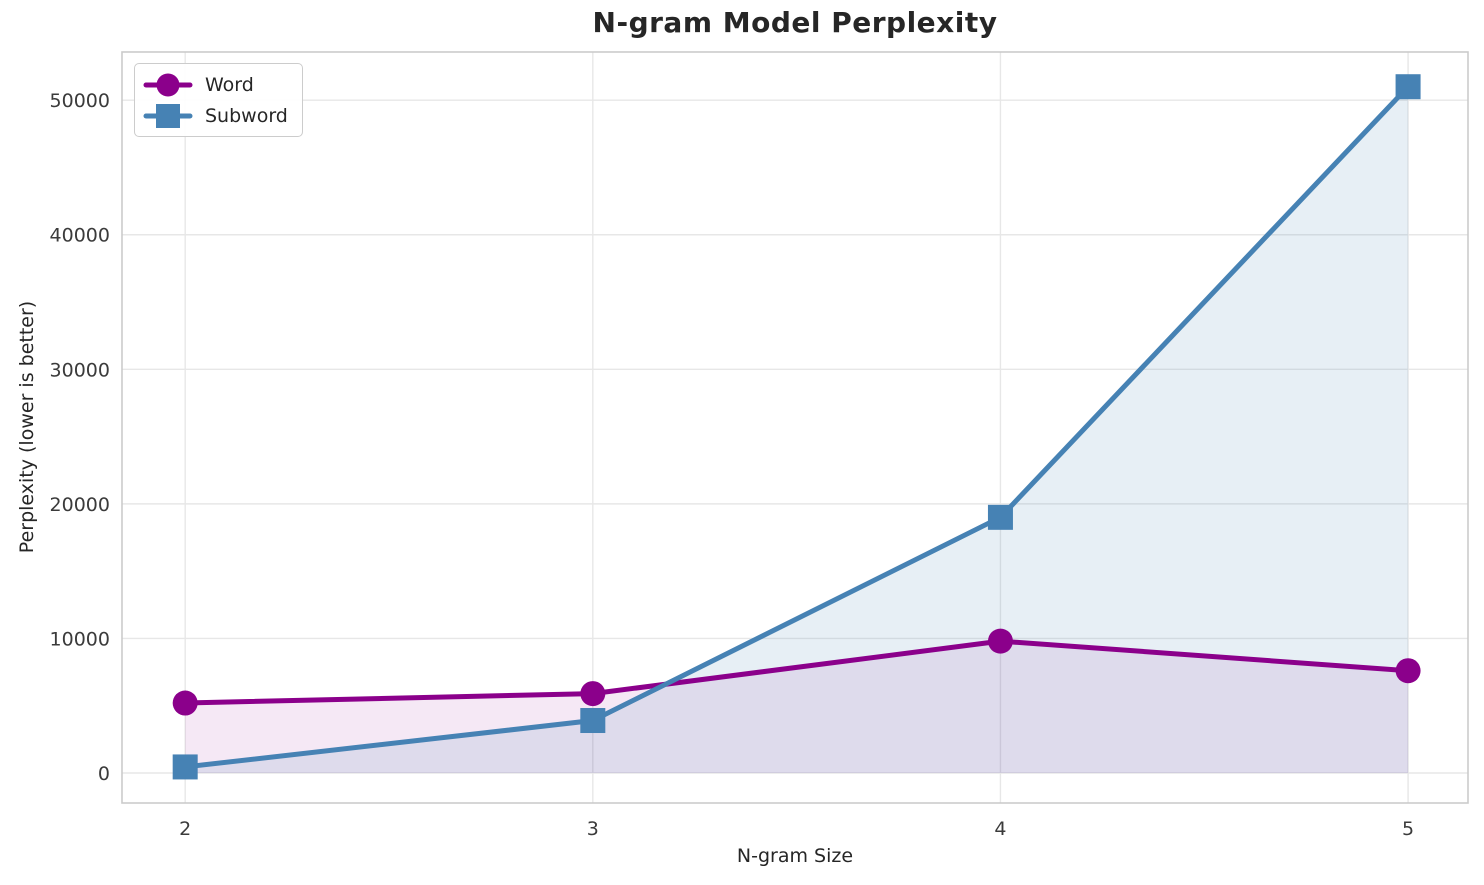 This screenshot has width=1484, height=885. What do you see at coordinates (27, 427) in the screenshot?
I see `y-axis-label: Perplexity (lower is better)` at bounding box center [27, 427].